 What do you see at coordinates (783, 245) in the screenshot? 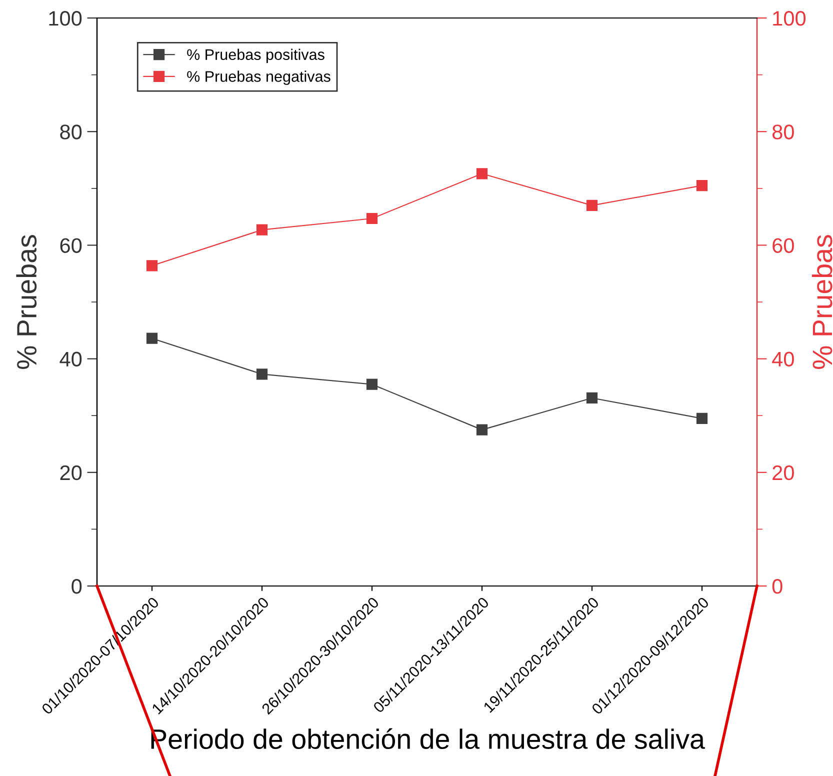
I see `y2-tick-label: 60` at bounding box center [783, 245].